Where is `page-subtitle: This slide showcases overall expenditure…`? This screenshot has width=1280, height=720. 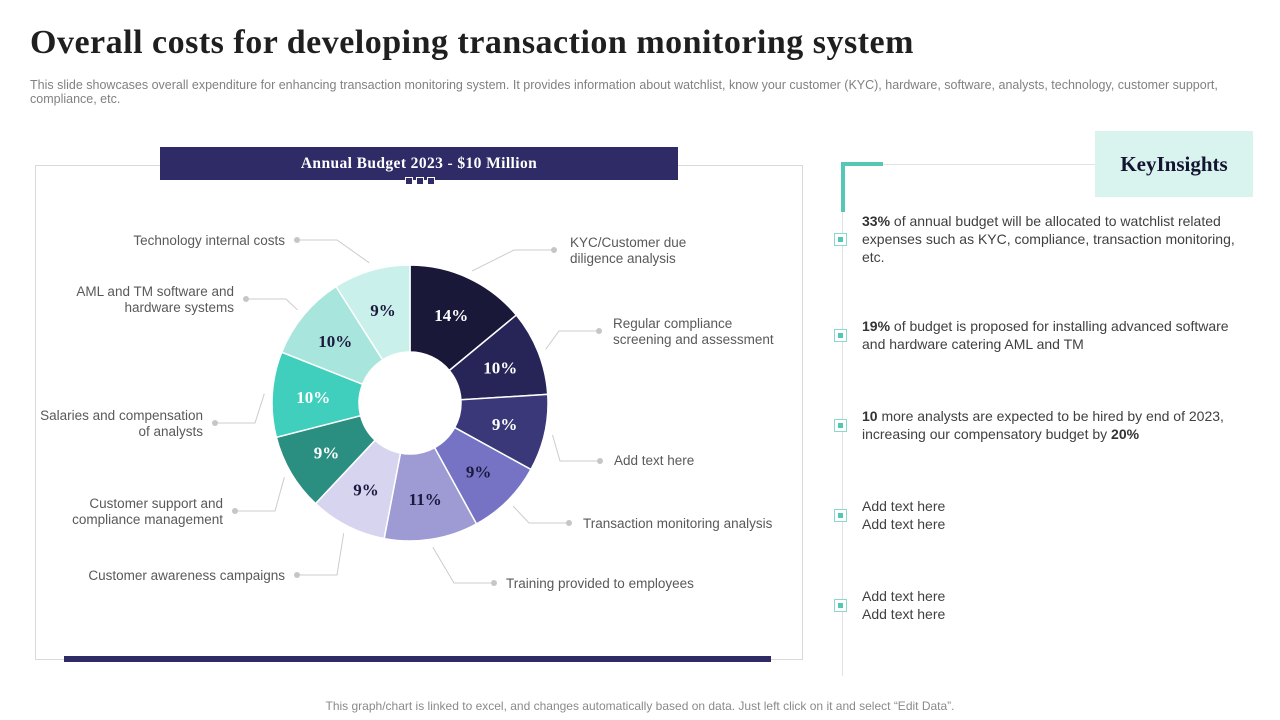 page-subtitle: This slide showcases overall expenditure… is located at coordinates (624, 92).